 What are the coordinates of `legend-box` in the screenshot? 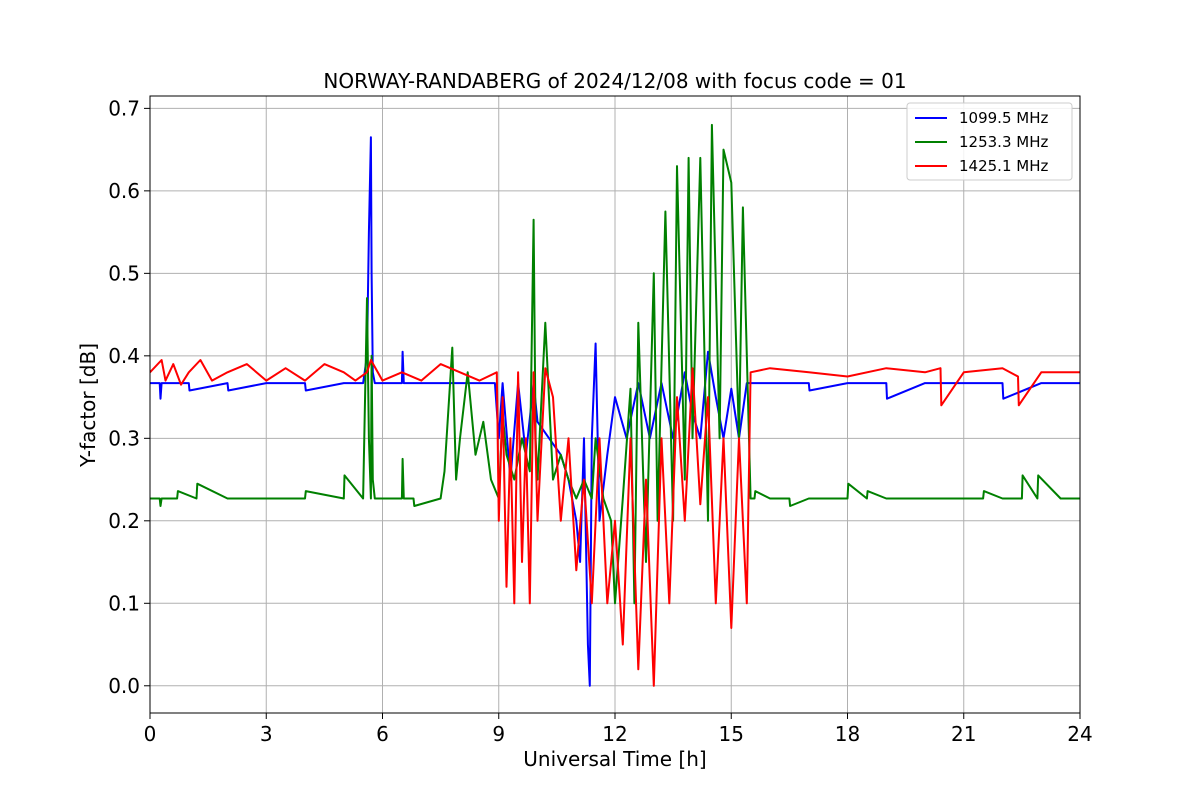 It's located at (989, 141).